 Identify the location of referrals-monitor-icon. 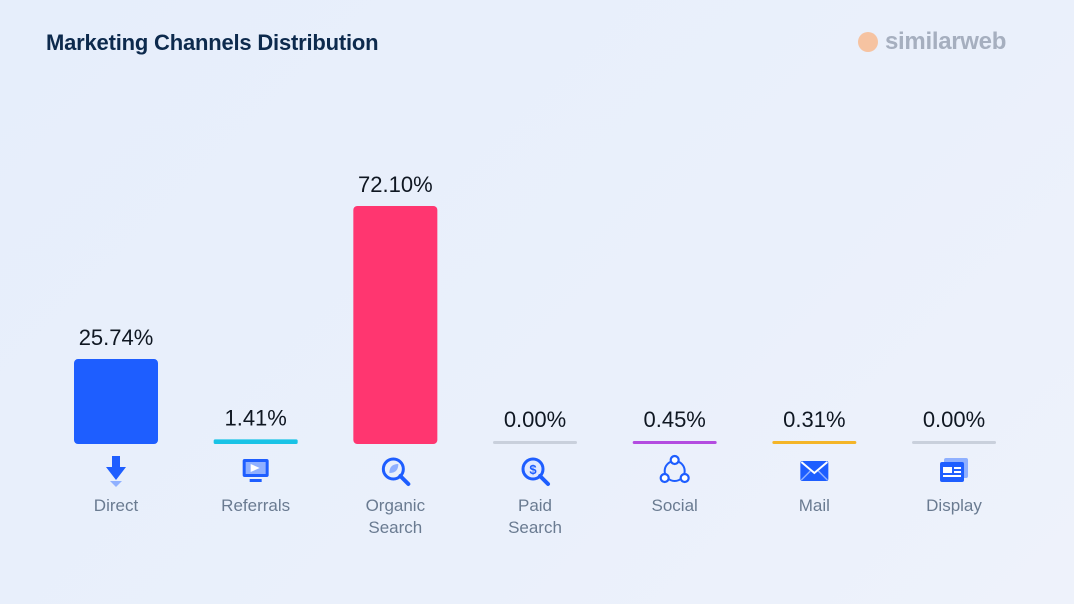
(255, 470).